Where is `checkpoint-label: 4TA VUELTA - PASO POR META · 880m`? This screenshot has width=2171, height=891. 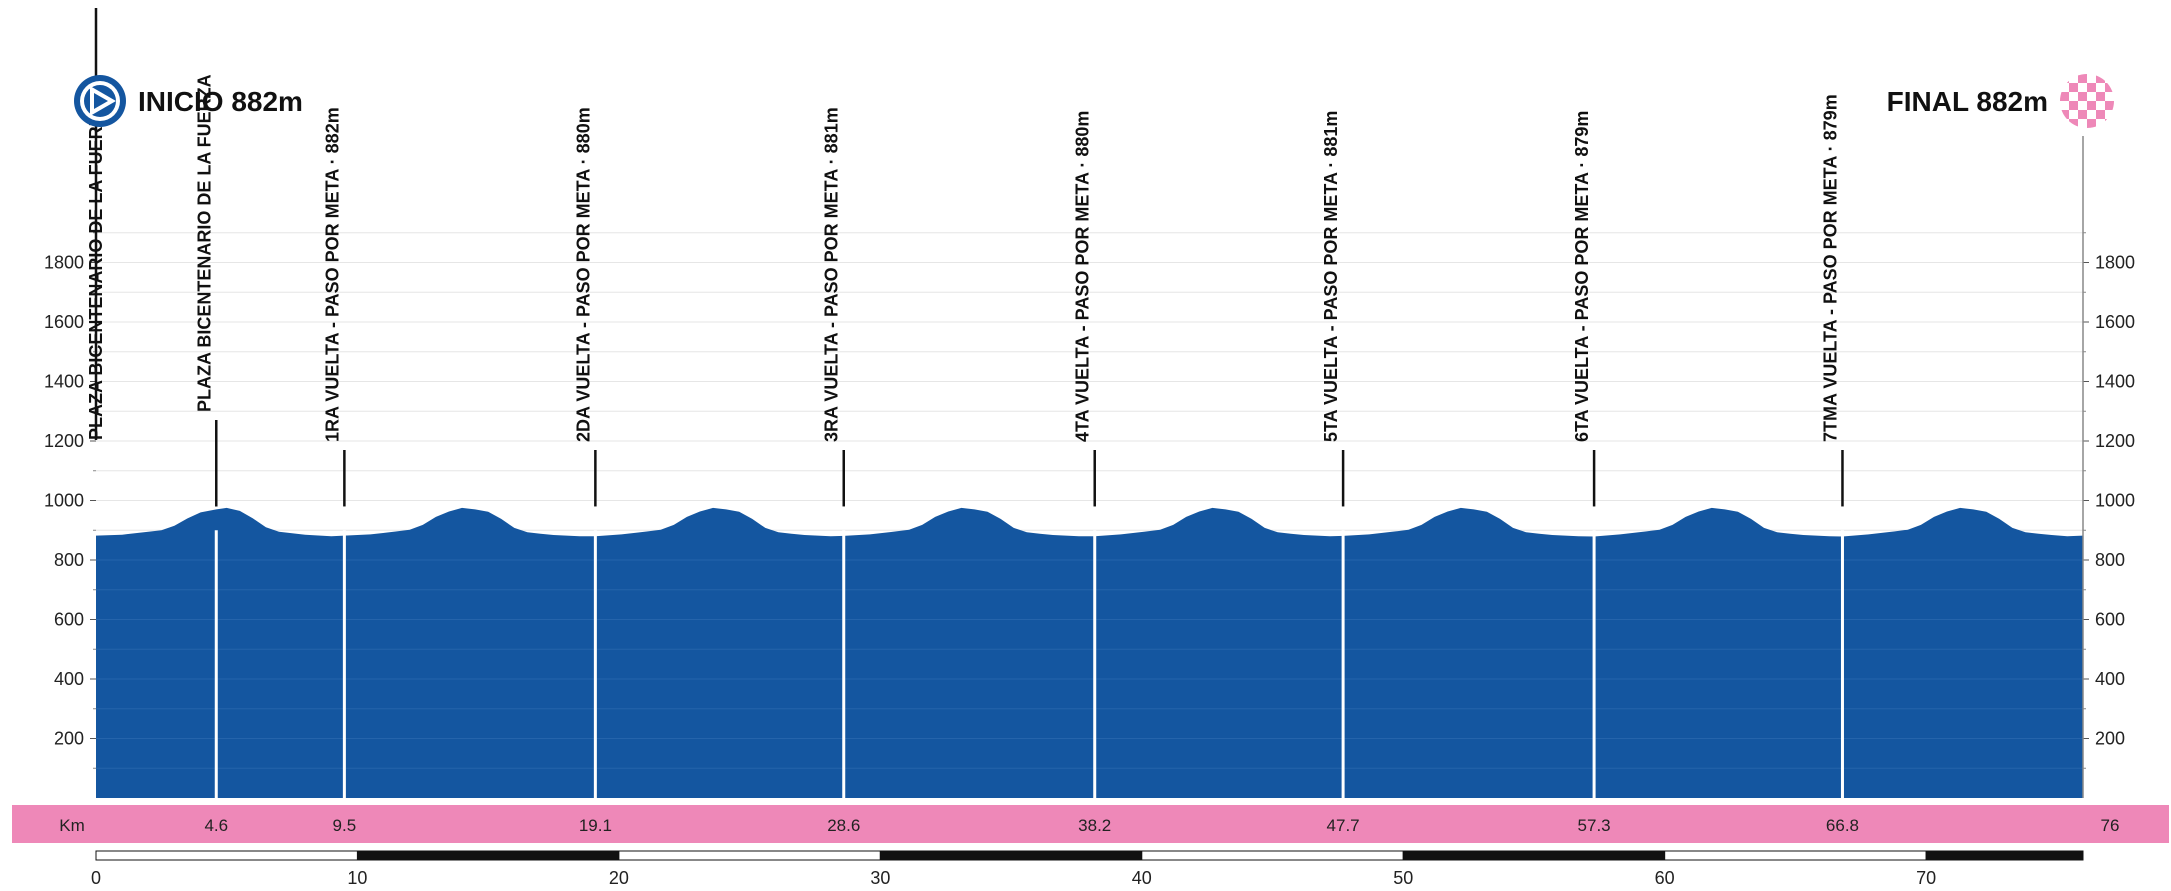
checkpoint-label: 4TA VUELTA - PASO POR META · 880m is located at coordinates (1083, 276).